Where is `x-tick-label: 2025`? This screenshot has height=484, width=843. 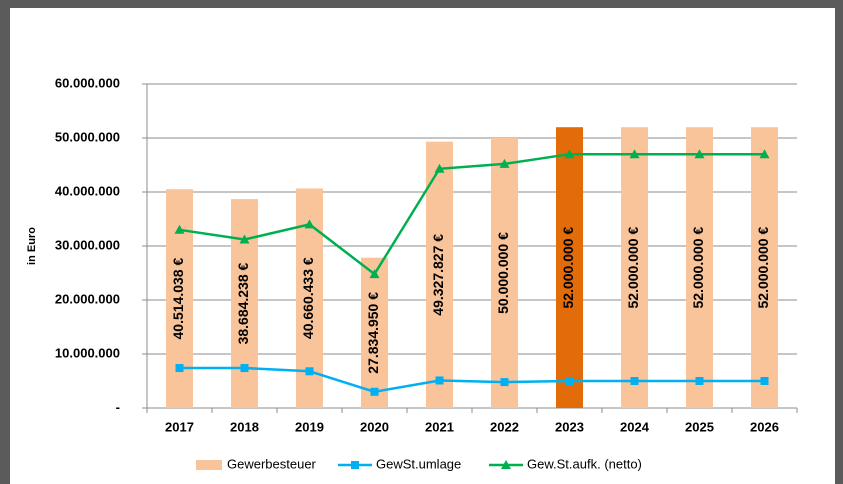 x-tick-label: 2025 is located at coordinates (699, 426).